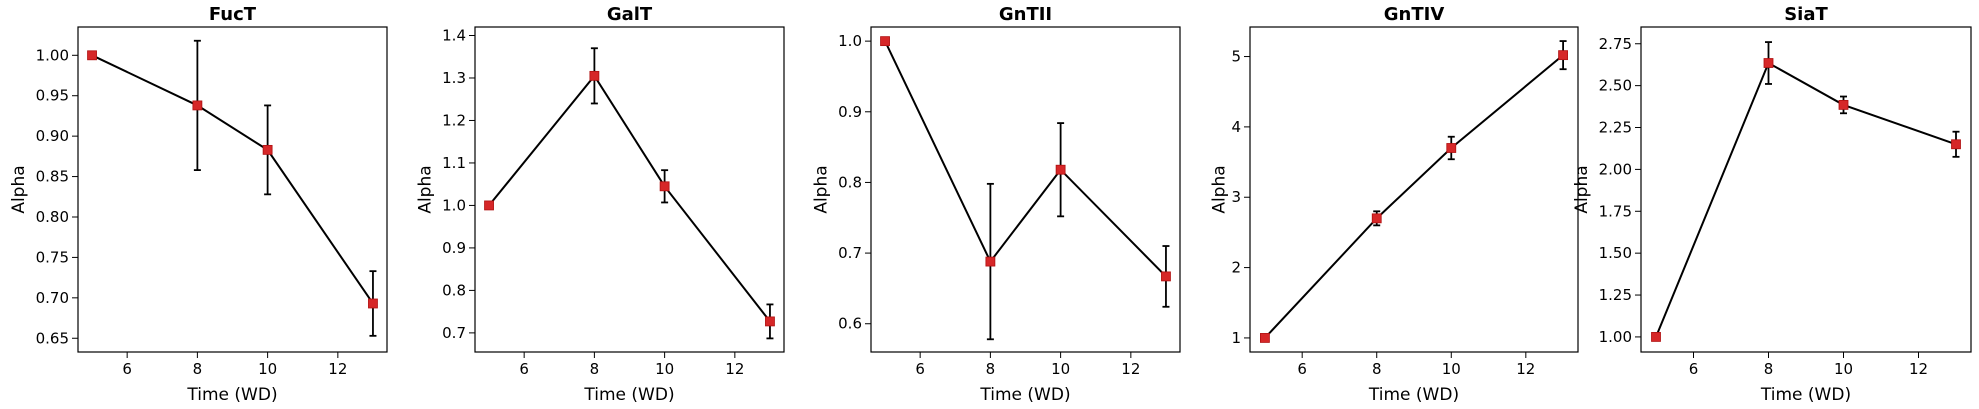  Describe the element at coordinates (1615, 169) in the screenshot. I see `y-tick-label: 2.00` at that location.